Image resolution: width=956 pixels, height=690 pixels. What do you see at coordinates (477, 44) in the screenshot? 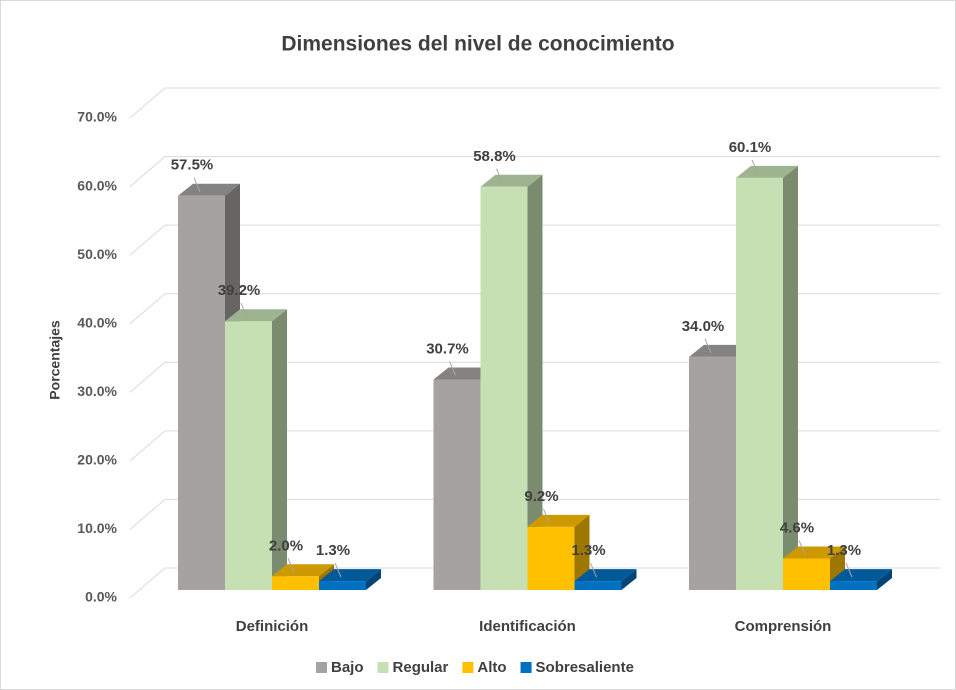
I see `chart-title: Dimensiones del nivel de conocimiento` at bounding box center [477, 44].